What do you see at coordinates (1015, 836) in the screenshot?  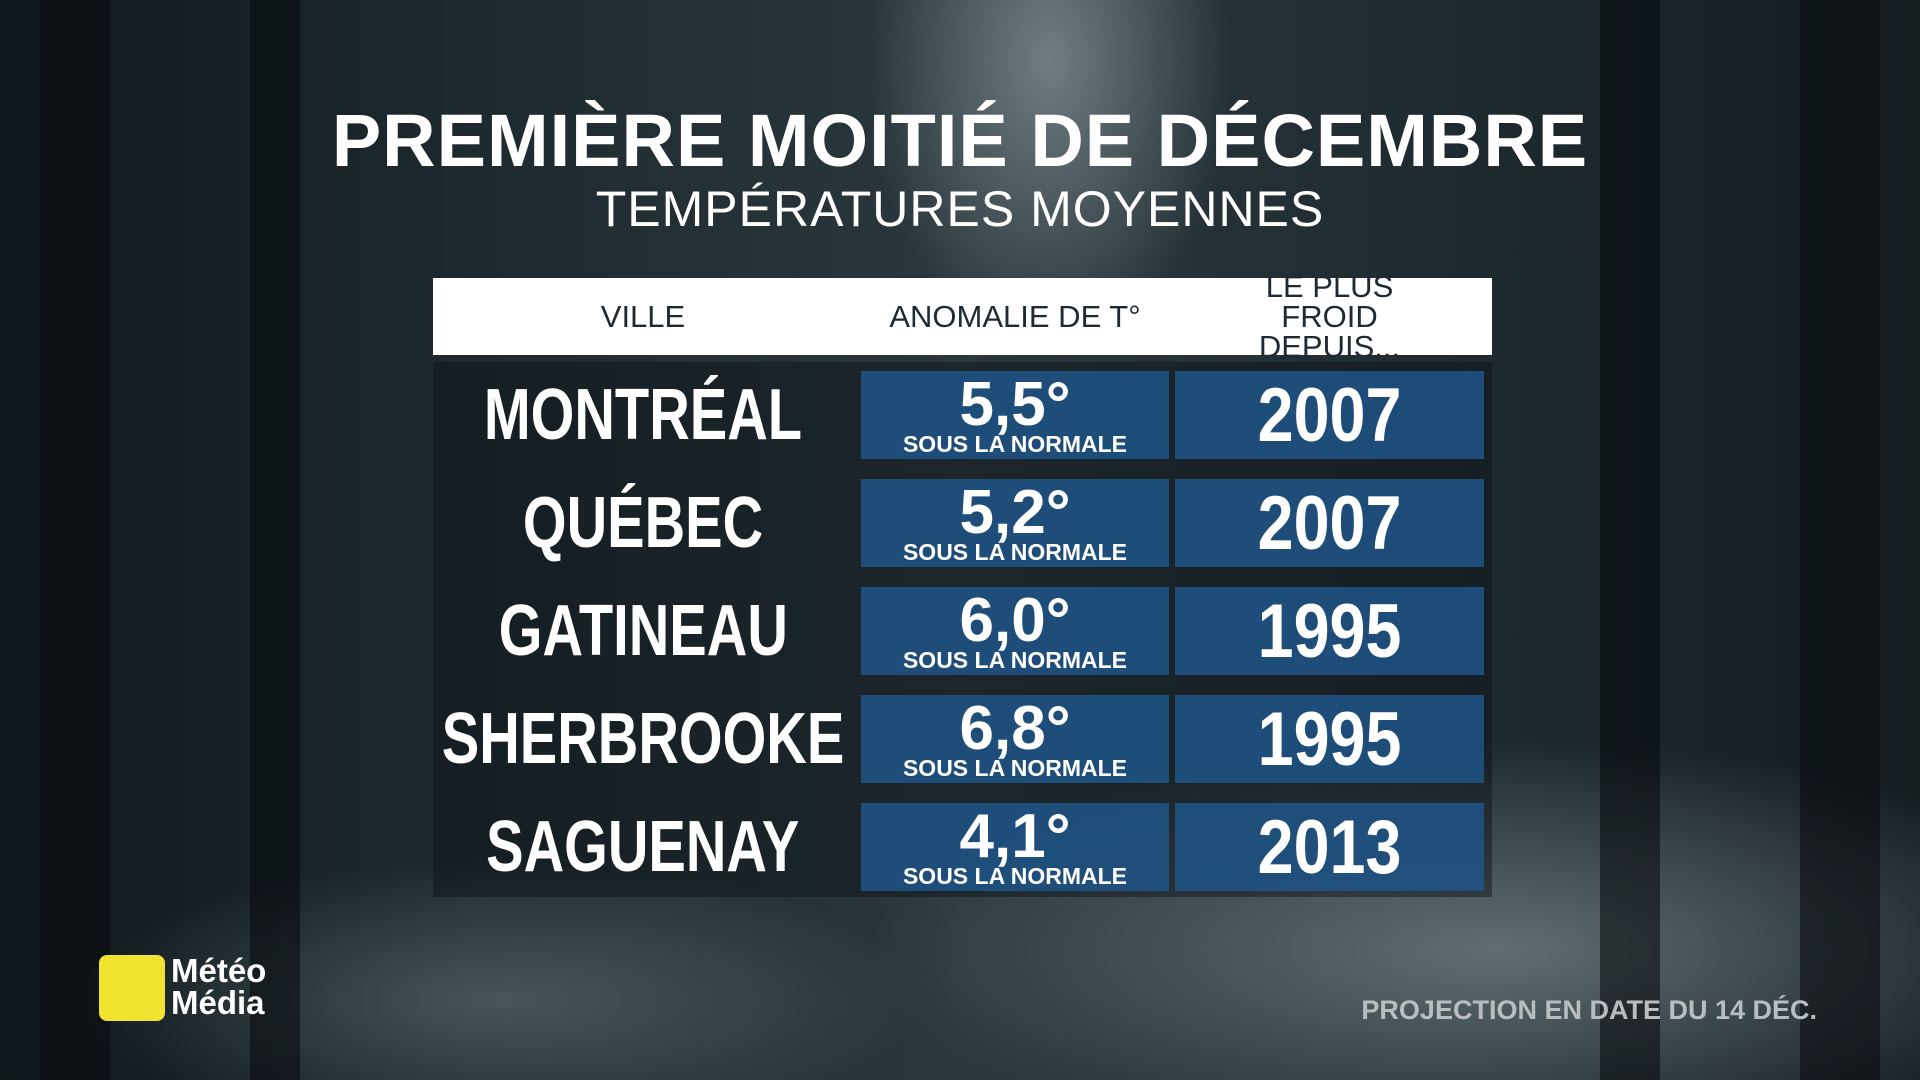 I see `anomaly-value: 4,1°` at bounding box center [1015, 836].